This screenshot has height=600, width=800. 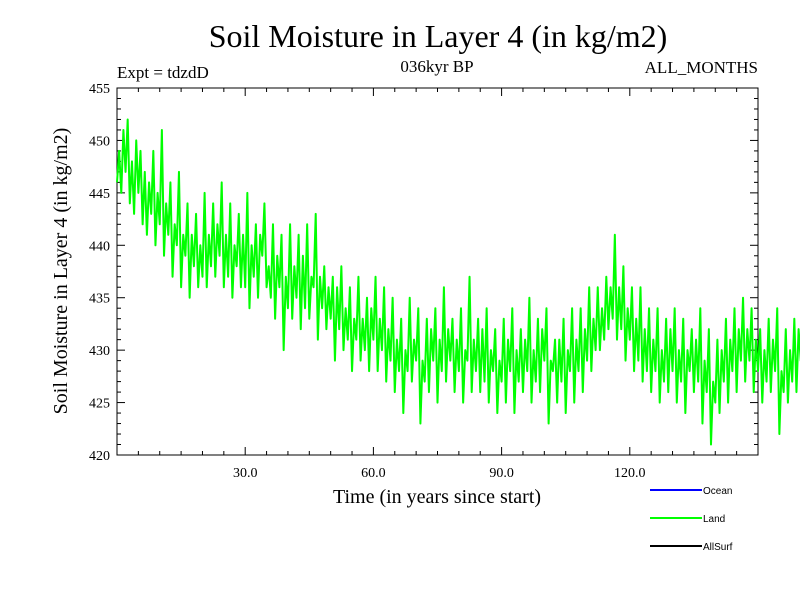 What do you see at coordinates (718, 547) in the screenshot?
I see `legend-label-allsurf: AllSurf` at bounding box center [718, 547].